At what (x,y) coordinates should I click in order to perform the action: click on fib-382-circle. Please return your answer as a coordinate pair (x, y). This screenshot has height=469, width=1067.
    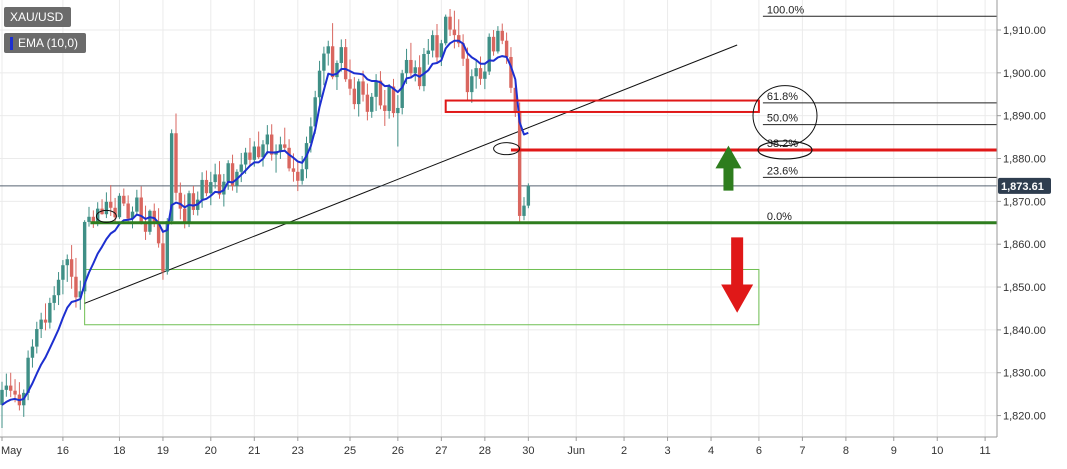
    Looking at the image, I should click on (785, 150).